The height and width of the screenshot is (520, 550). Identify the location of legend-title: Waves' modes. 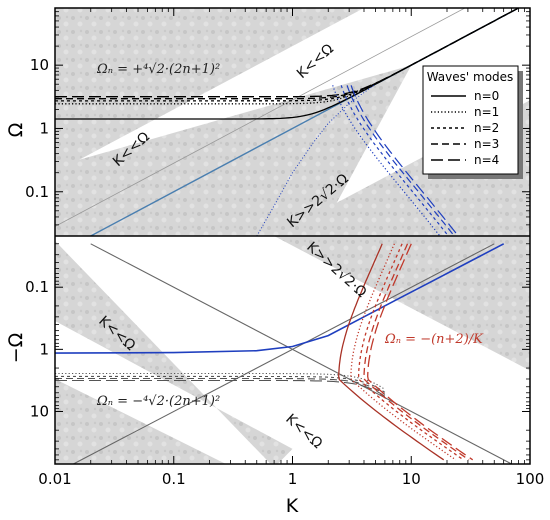
(470, 77).